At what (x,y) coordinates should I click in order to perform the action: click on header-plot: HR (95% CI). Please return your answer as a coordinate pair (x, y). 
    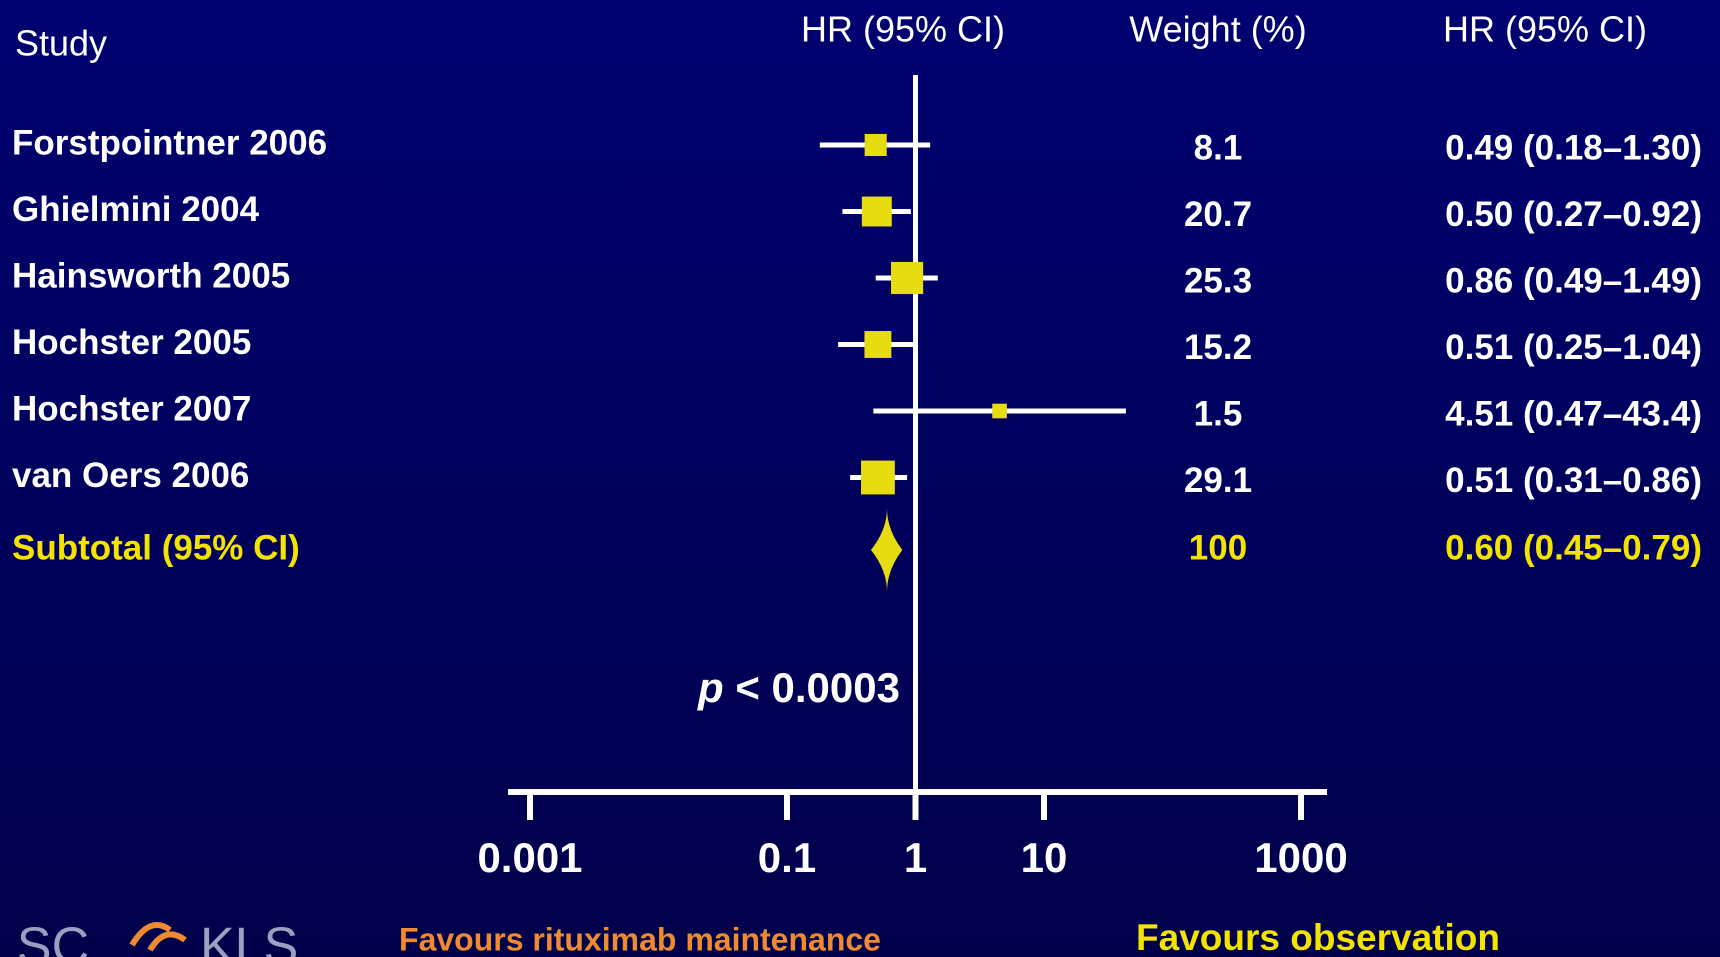
    Looking at the image, I should click on (903, 29).